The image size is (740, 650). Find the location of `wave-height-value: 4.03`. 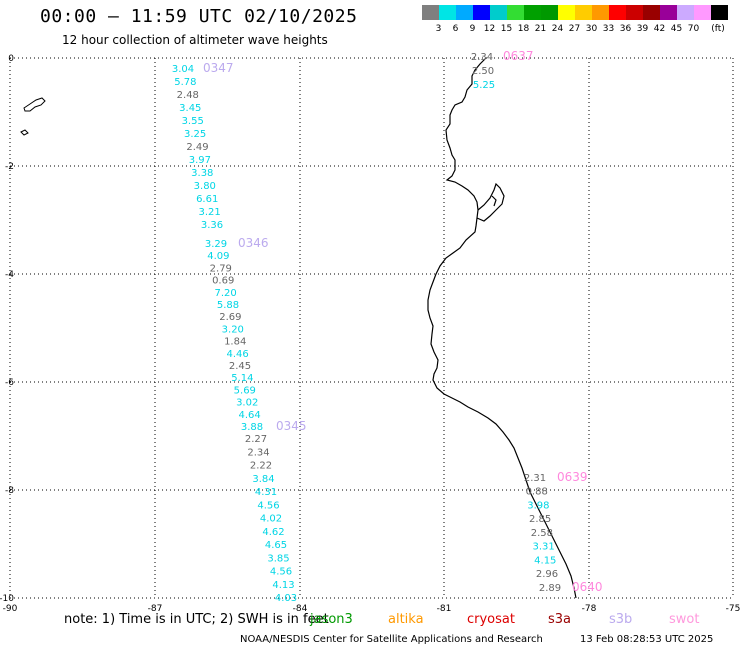

wave-height-value: 4.03 is located at coordinates (286, 598).